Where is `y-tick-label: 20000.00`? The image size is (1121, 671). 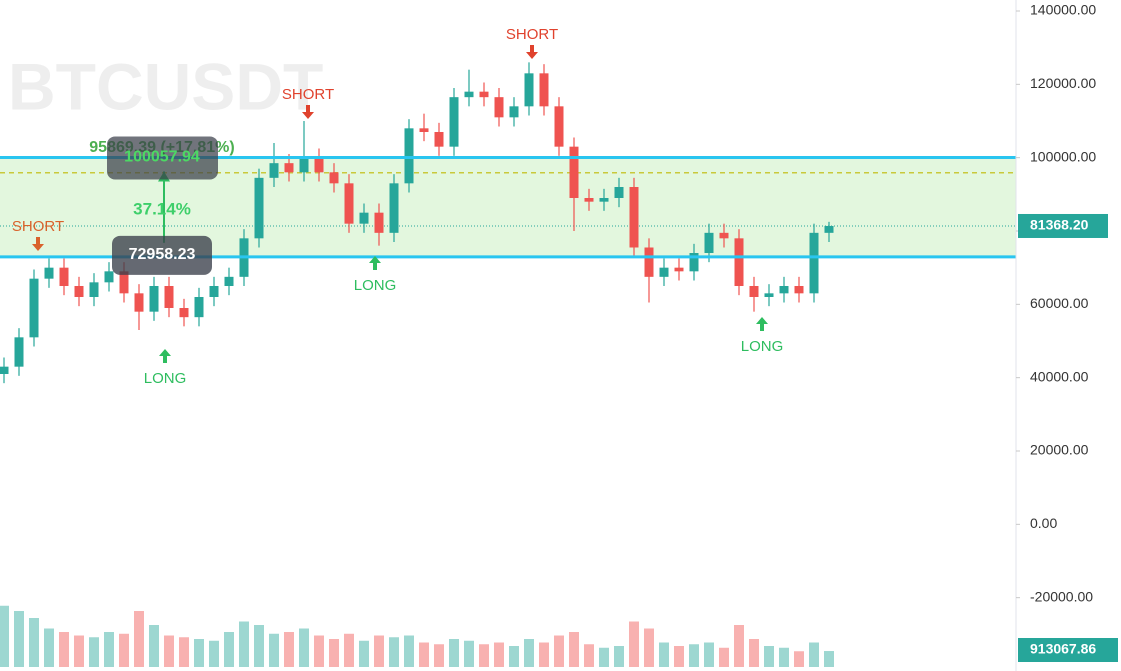 y-tick-label: 20000.00 is located at coordinates (1059, 450).